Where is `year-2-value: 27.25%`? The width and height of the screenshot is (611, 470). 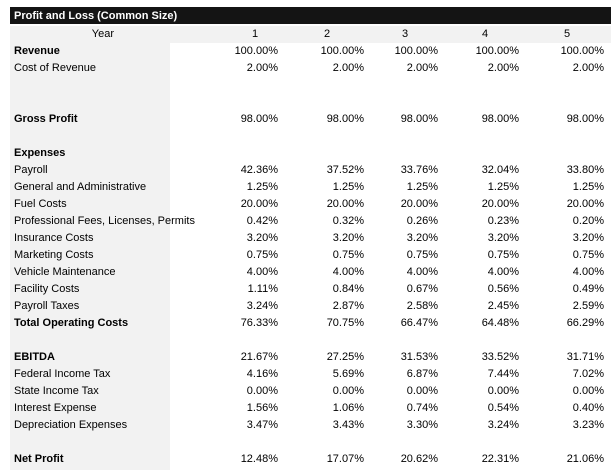
year-2-value: 27.25% is located at coordinates (345, 357).